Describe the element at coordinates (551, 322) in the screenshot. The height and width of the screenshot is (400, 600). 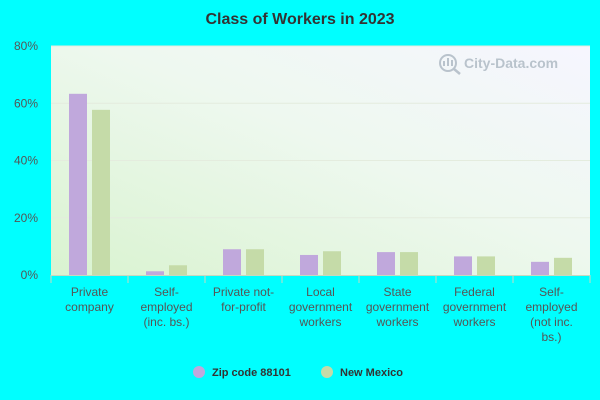
I see `category-label-line: (not inc.` at that location.